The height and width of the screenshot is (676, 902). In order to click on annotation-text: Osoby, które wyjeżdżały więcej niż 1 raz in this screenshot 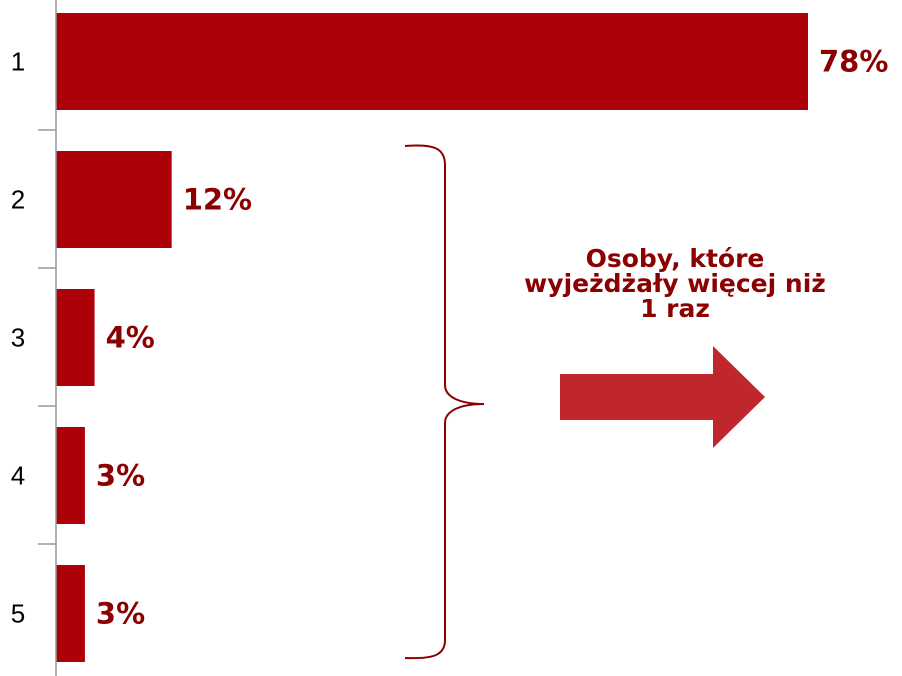, I will do `click(675, 283)`.